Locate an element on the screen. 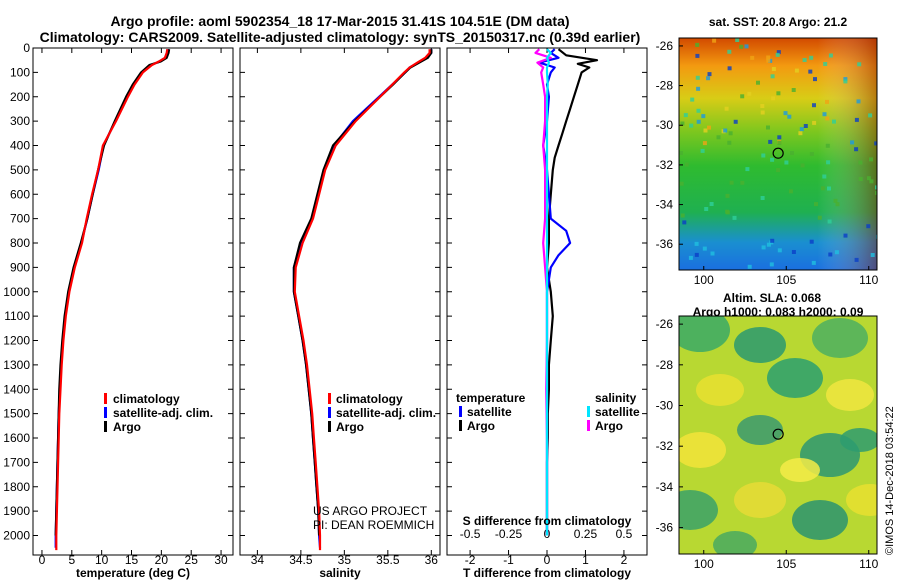  legend-label-climatology: climatology is located at coordinates (146, 399).